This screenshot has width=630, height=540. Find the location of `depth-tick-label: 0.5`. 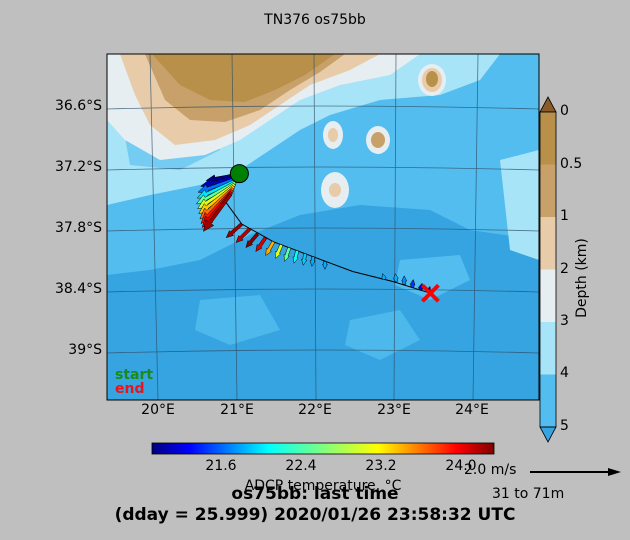

depth-tick-label: 0.5 is located at coordinates (571, 164).